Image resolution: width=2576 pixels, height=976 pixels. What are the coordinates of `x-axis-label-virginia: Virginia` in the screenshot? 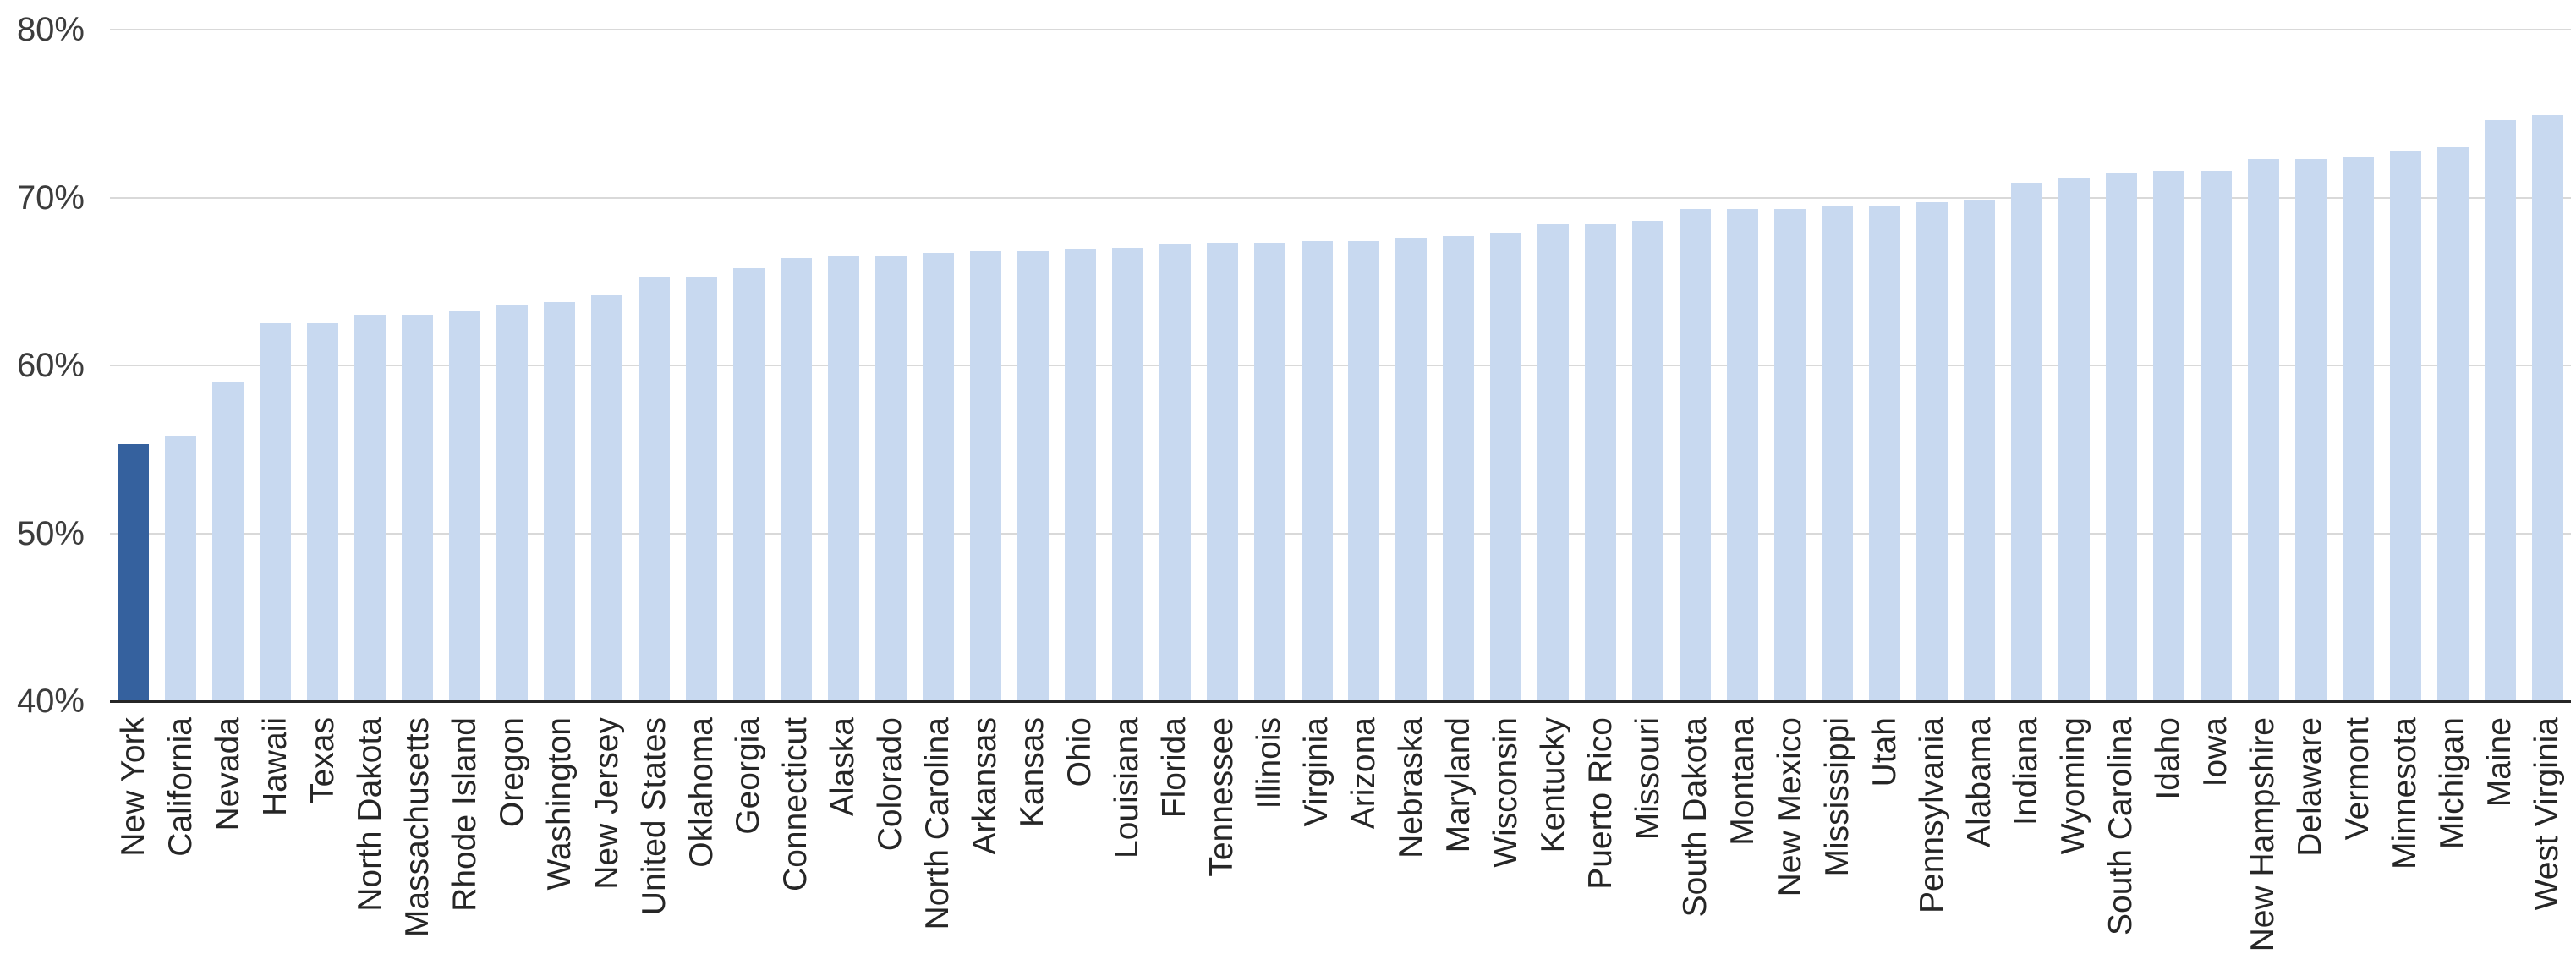 It's located at (1316, 772).